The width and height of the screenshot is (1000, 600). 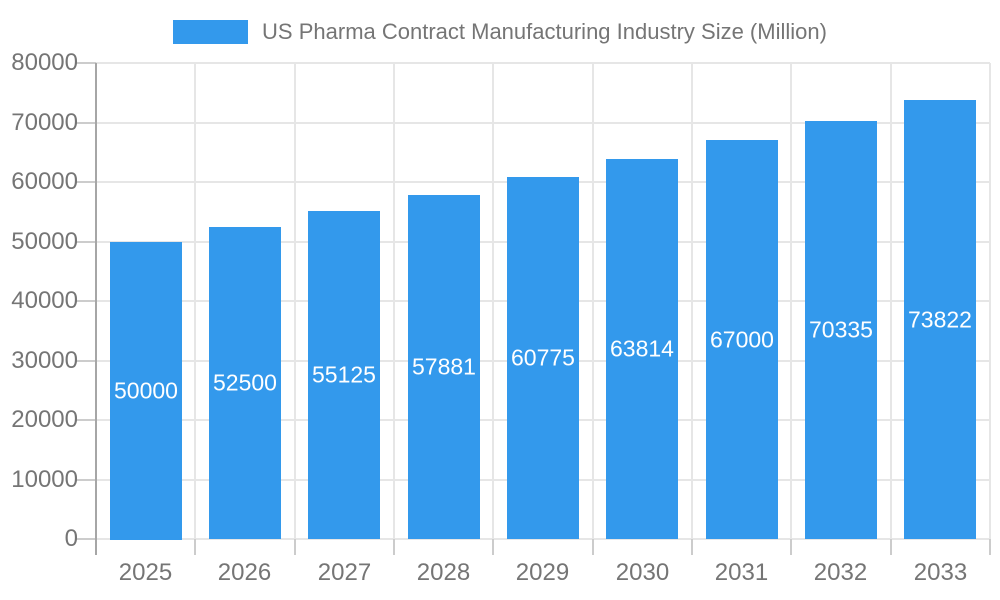 I want to click on bar-value-label: 57881, so click(x=444, y=366).